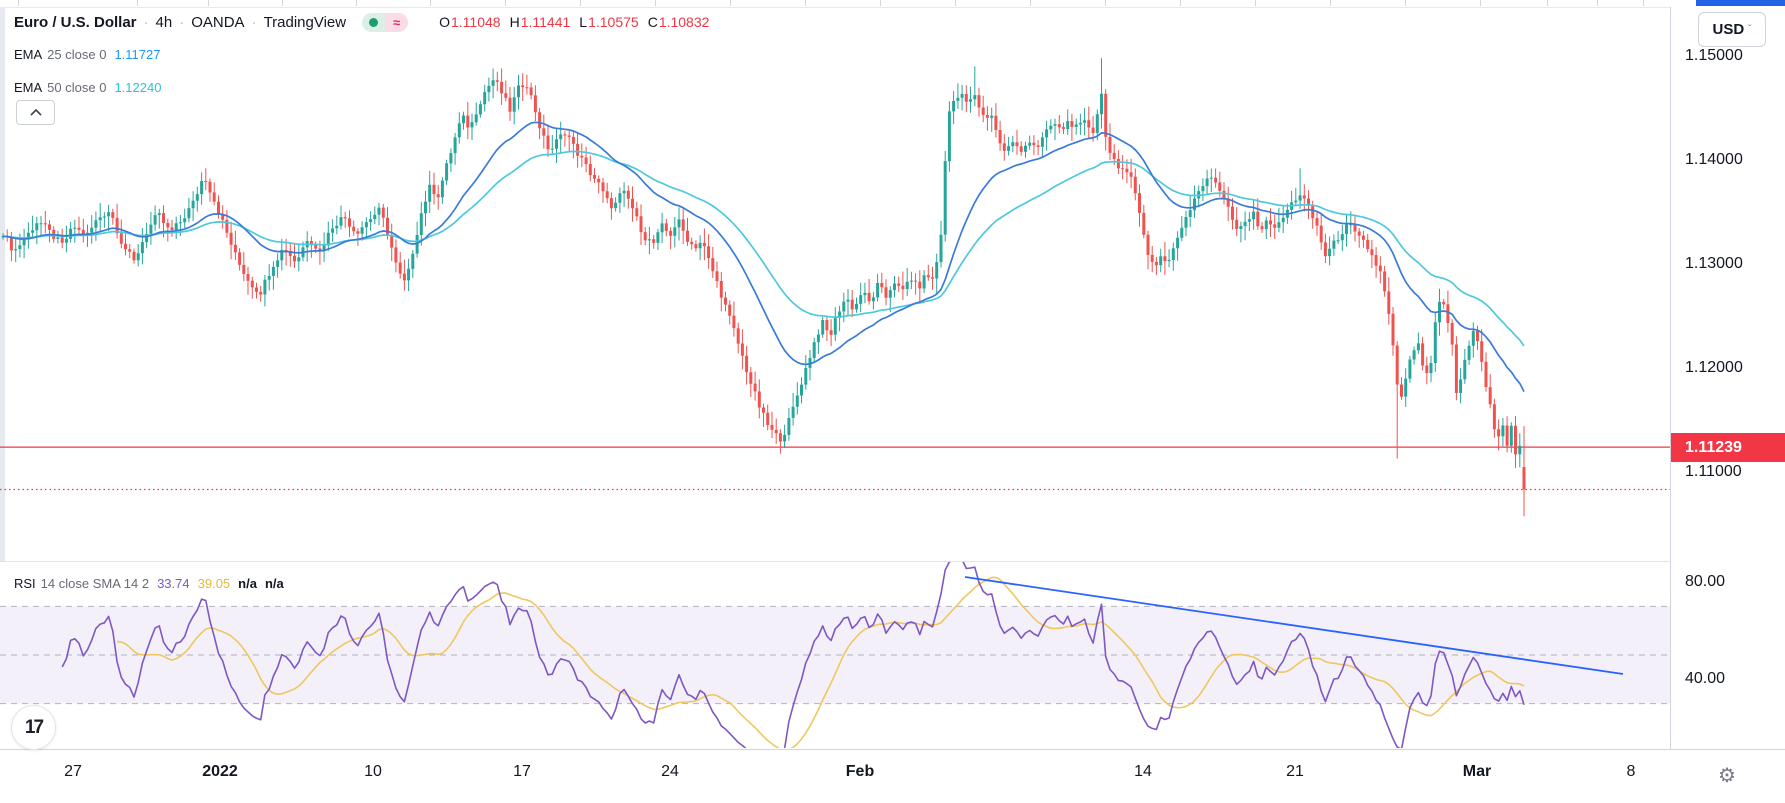 This screenshot has height=803, width=1785. Describe the element at coordinates (522, 771) in the screenshot. I see `time-axis-label: 17` at that location.